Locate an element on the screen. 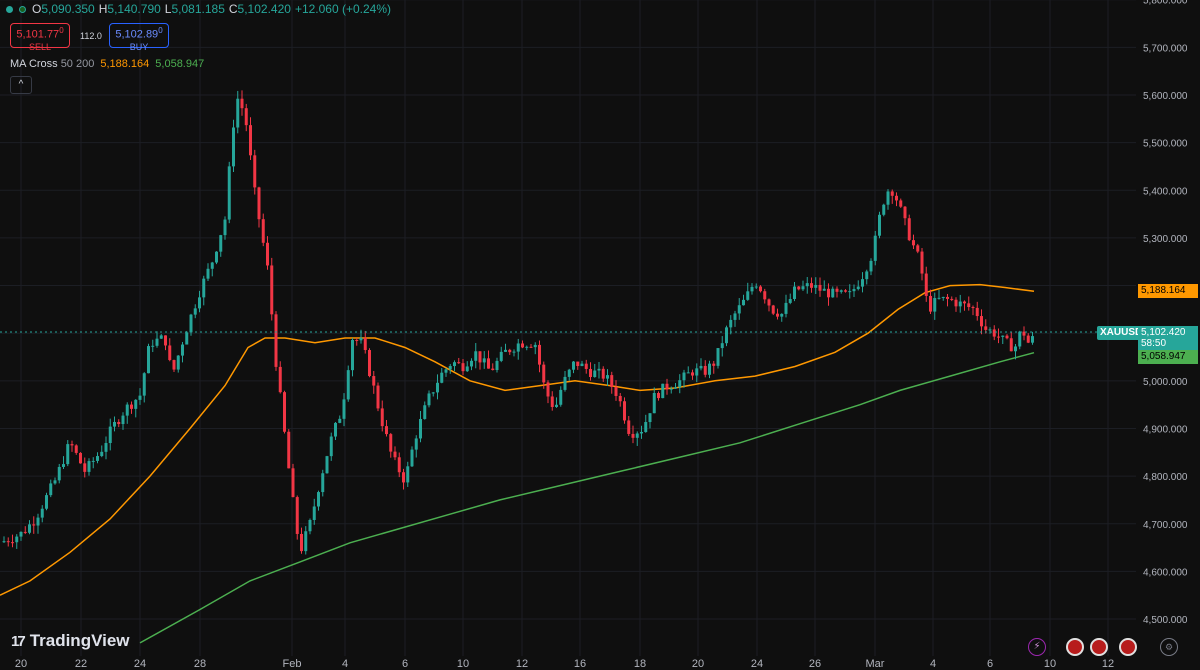 This screenshot has height=670, width=1200. ma50-value: 5,188.164 is located at coordinates (125, 64).